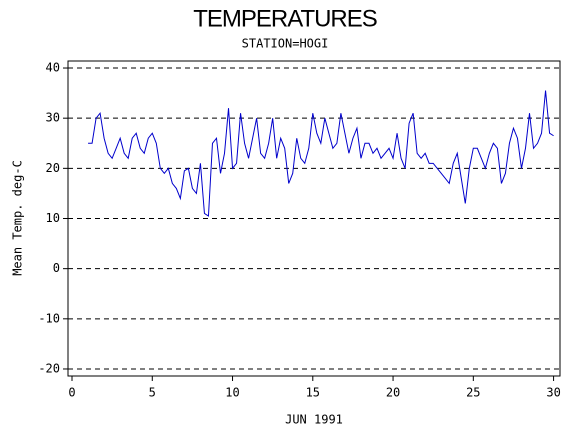 The width and height of the screenshot is (570, 430). Describe the element at coordinates (314, 420) in the screenshot. I see `x-axis-label: JUN 1991` at that location.